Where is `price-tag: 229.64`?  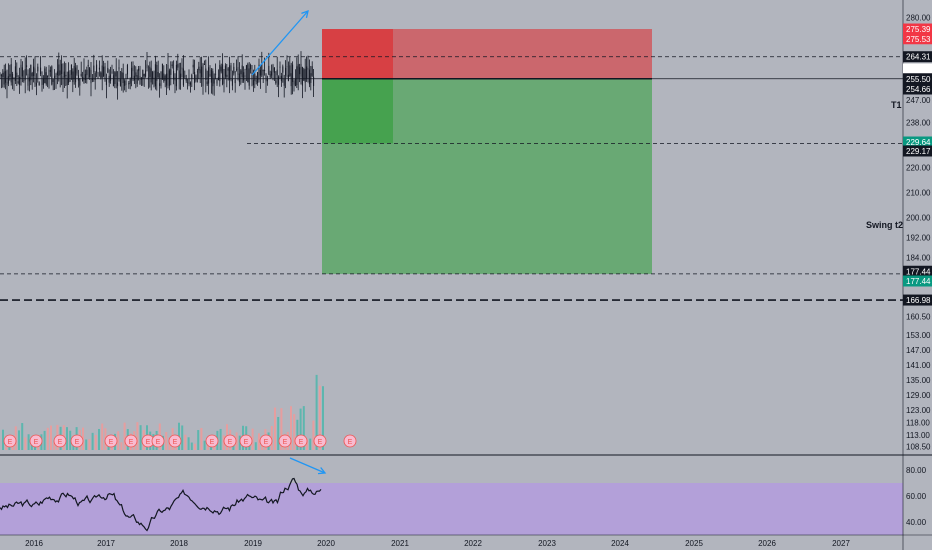
price-tag: 229.64 is located at coordinates (917, 142).